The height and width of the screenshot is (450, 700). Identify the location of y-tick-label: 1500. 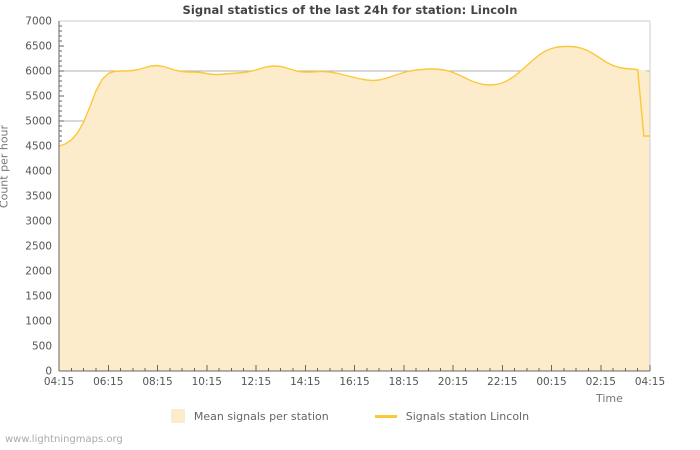
(38, 297).